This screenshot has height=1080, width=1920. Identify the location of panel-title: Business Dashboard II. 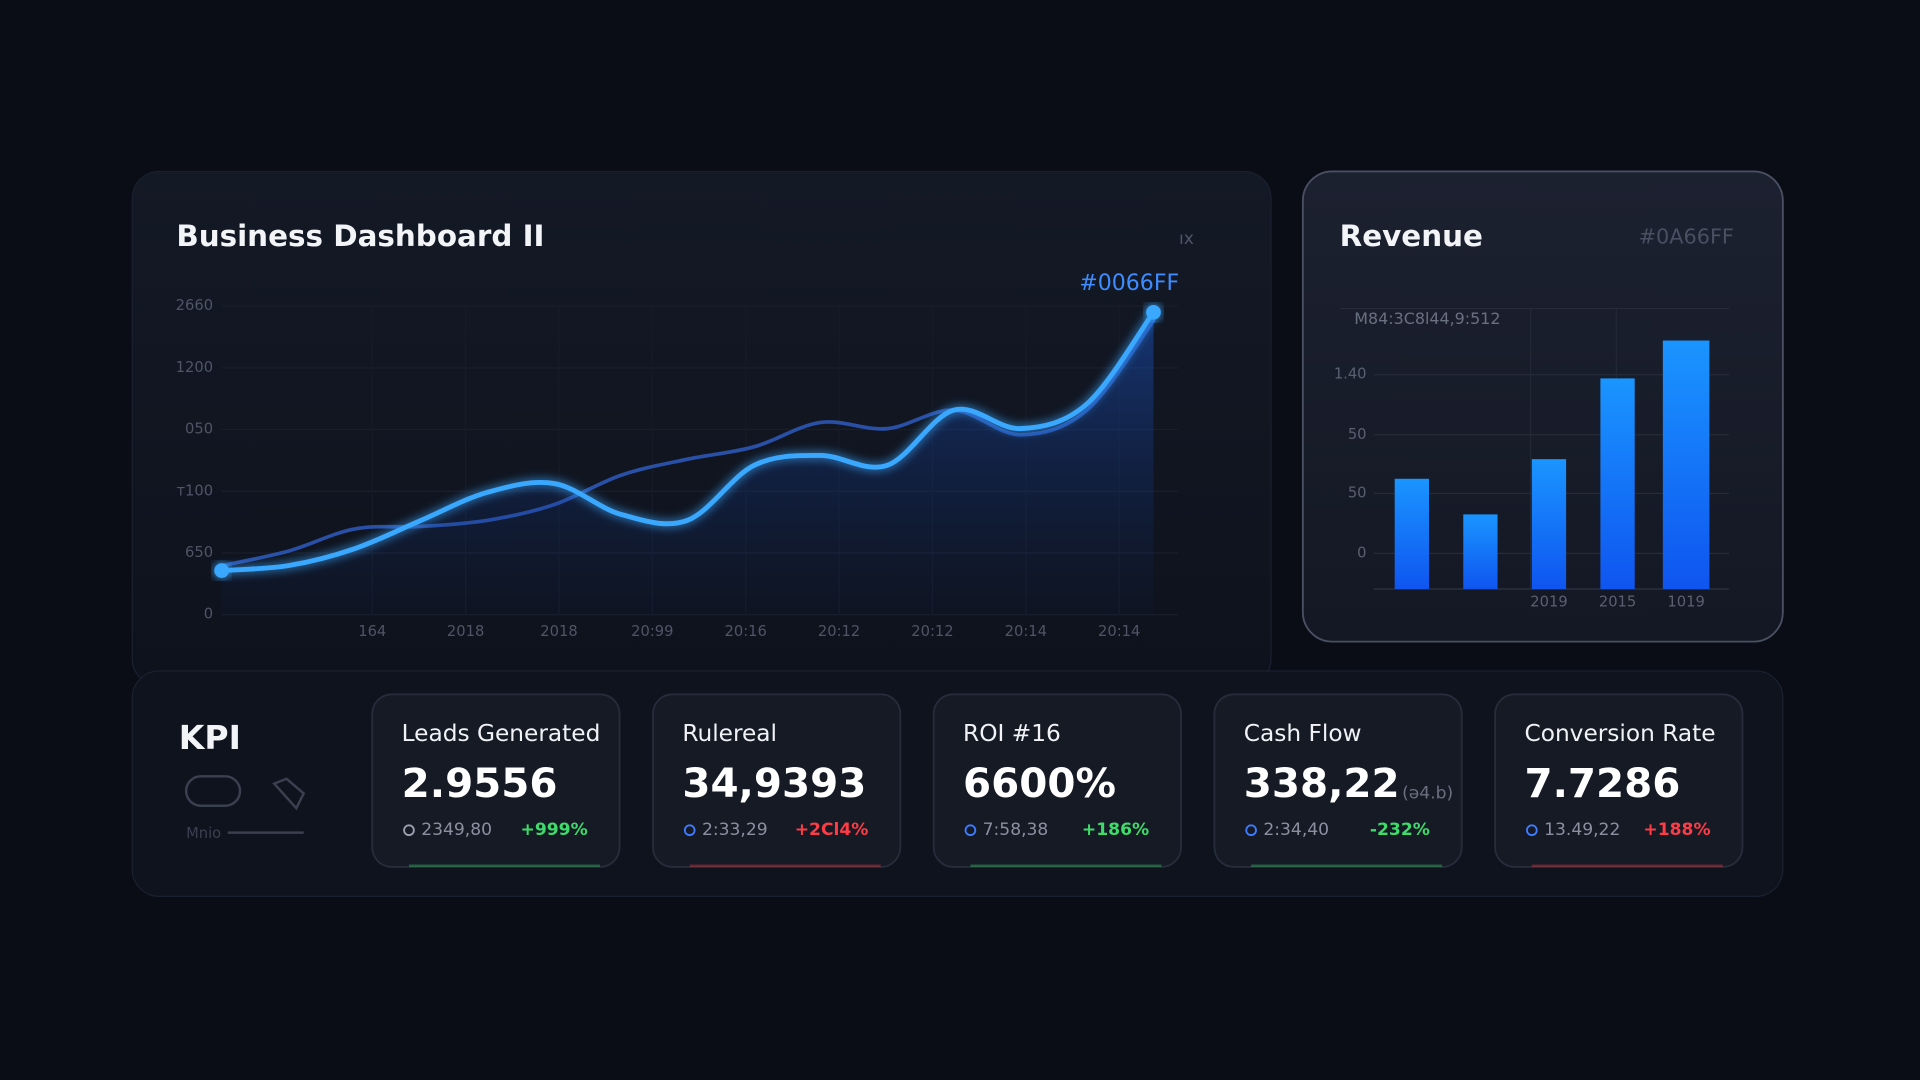
(360, 236).